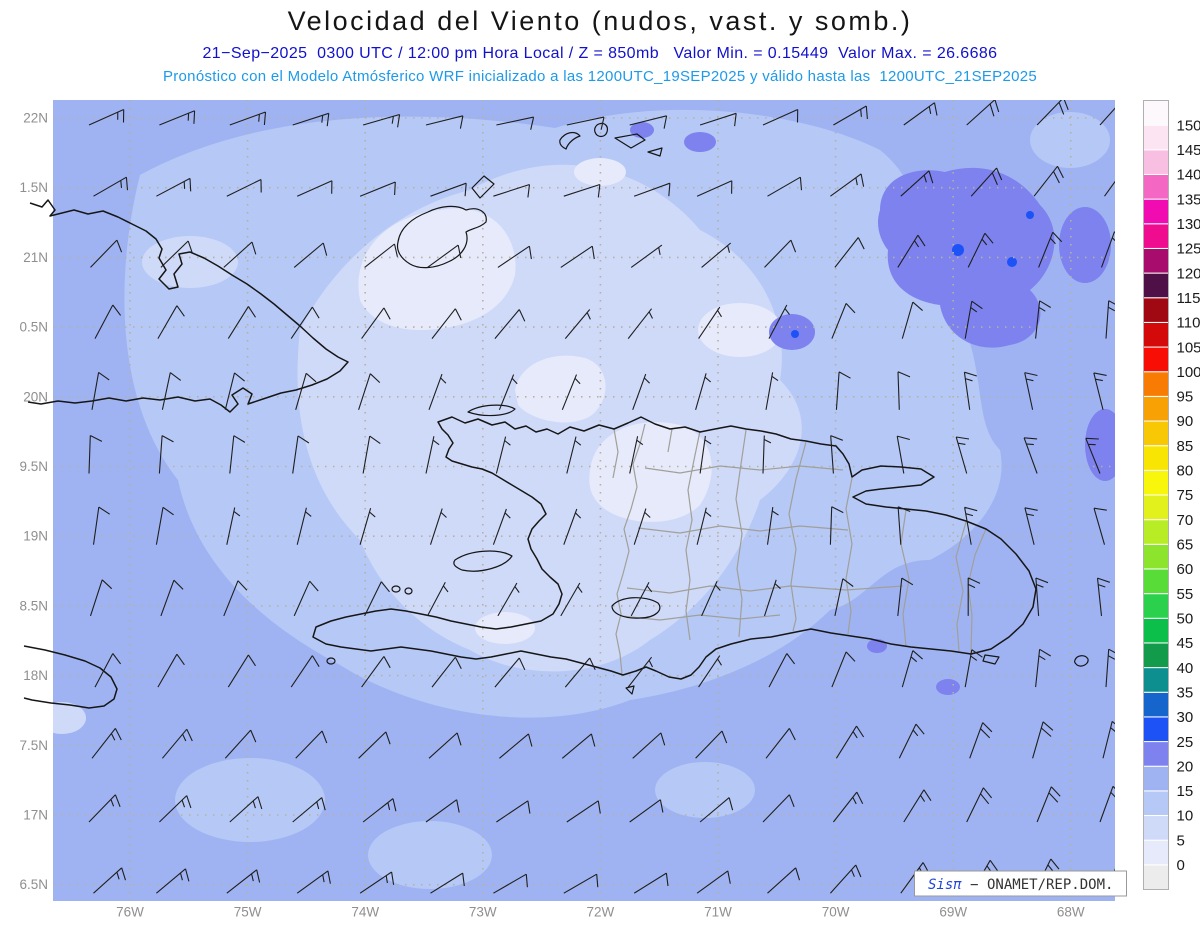 The height and width of the screenshot is (927, 1200). What do you see at coordinates (1188, 199) in the screenshot?
I see `colorbar-tick-label: 135` at bounding box center [1188, 199].